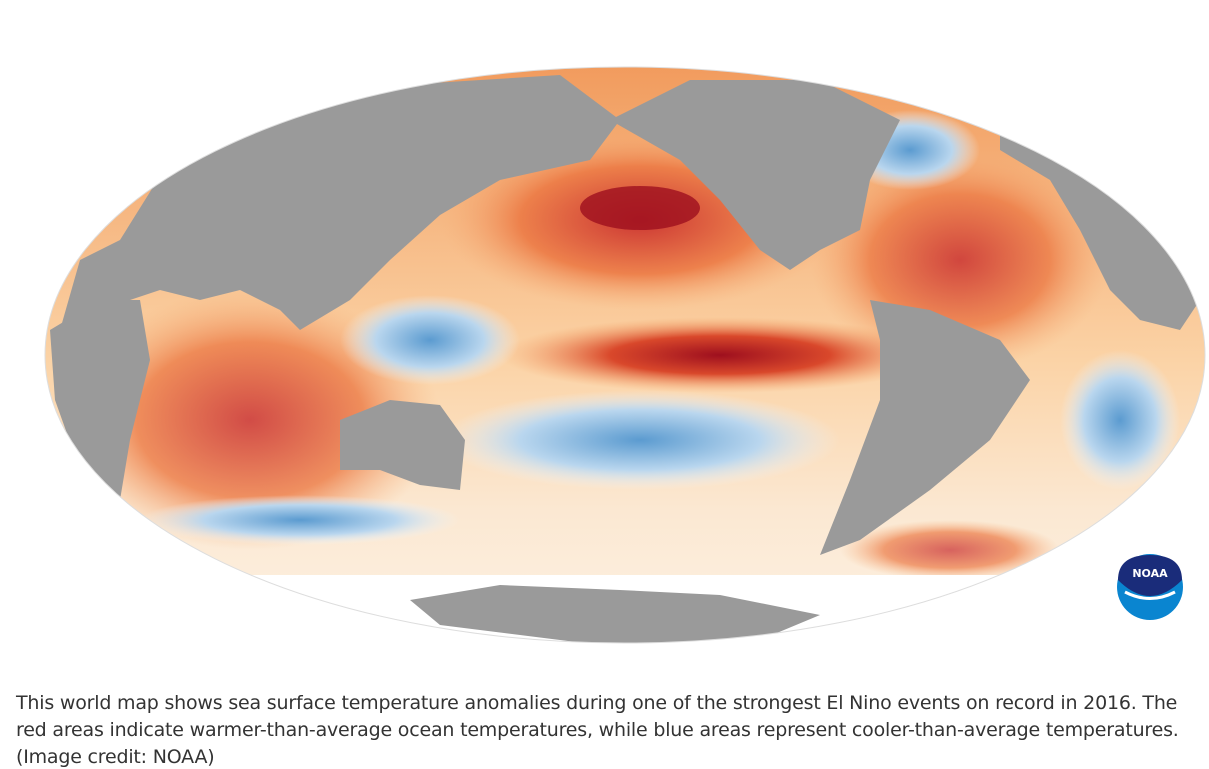 This screenshot has height=769, width=1209. What do you see at coordinates (1150, 573) in the screenshot?
I see `logo-text: NOAA` at bounding box center [1150, 573].